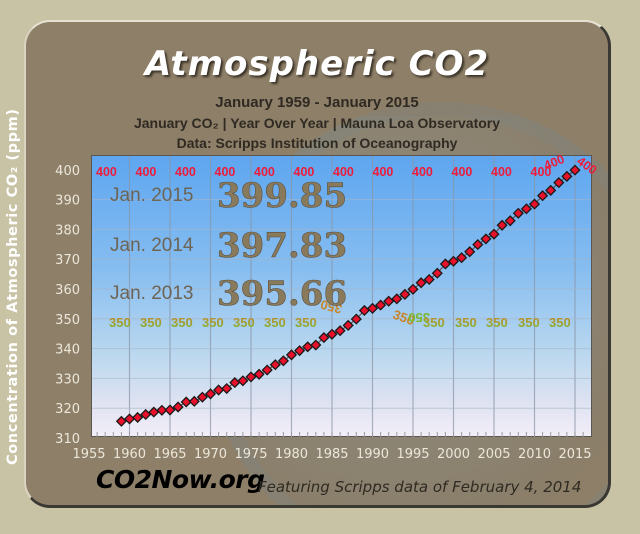 The image size is (640, 534). I want to click on x-tick-label: 1965, so click(169, 454).